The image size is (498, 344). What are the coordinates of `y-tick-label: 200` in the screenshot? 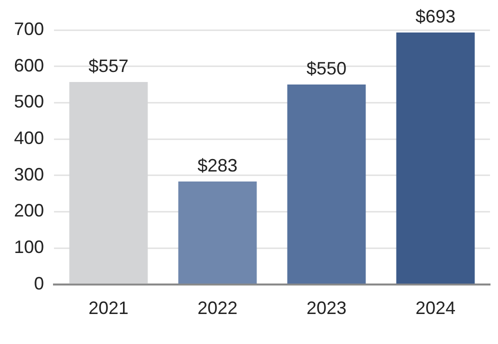 It's located at (29, 210).